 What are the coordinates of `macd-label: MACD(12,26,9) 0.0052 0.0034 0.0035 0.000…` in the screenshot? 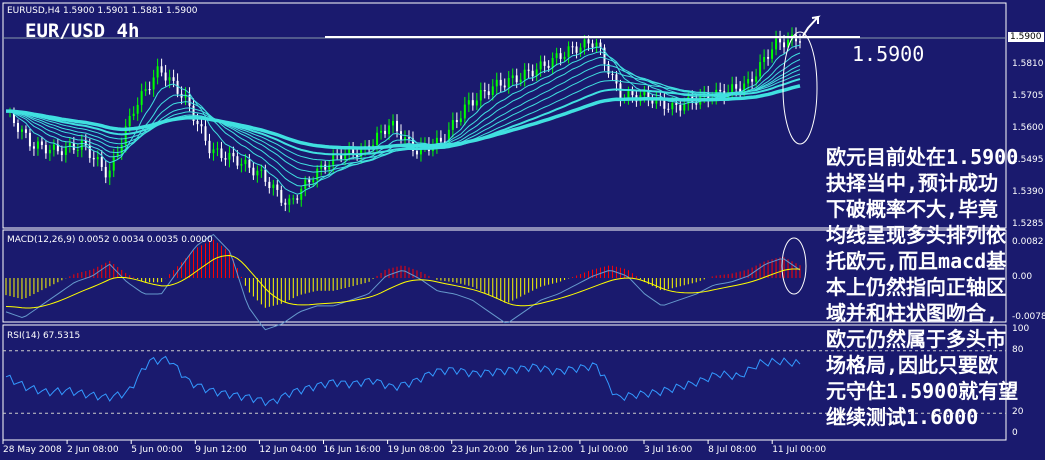 It's located at (110, 240).